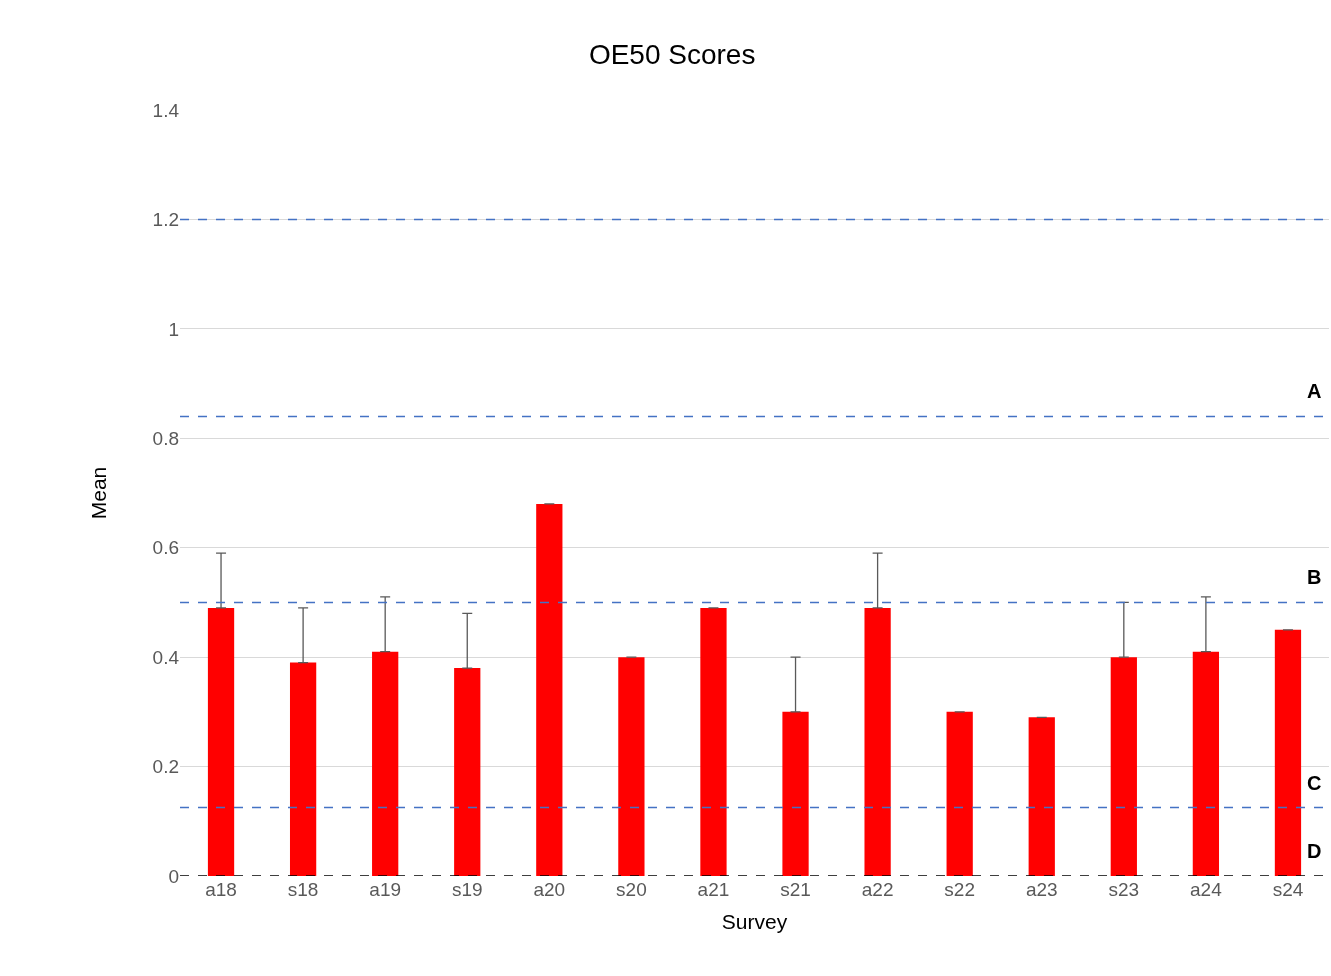 The height and width of the screenshot is (976, 1331). What do you see at coordinates (1206, 889) in the screenshot?
I see `x-tick-label: a24` at bounding box center [1206, 889].